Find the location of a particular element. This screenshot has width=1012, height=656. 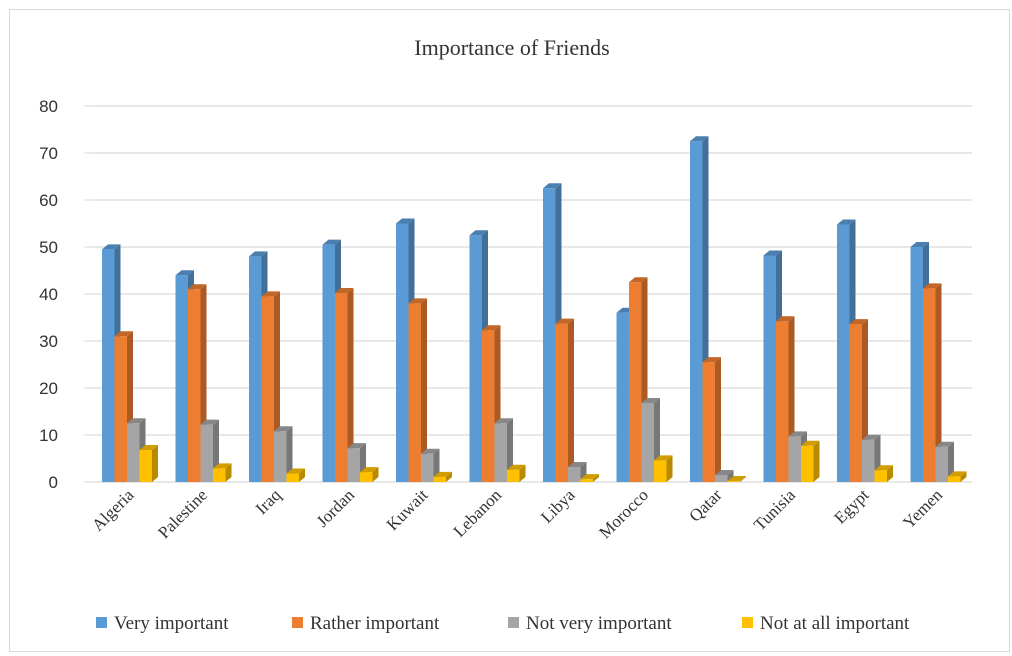

x-tick-label: Kuwait is located at coordinates (407, 509).